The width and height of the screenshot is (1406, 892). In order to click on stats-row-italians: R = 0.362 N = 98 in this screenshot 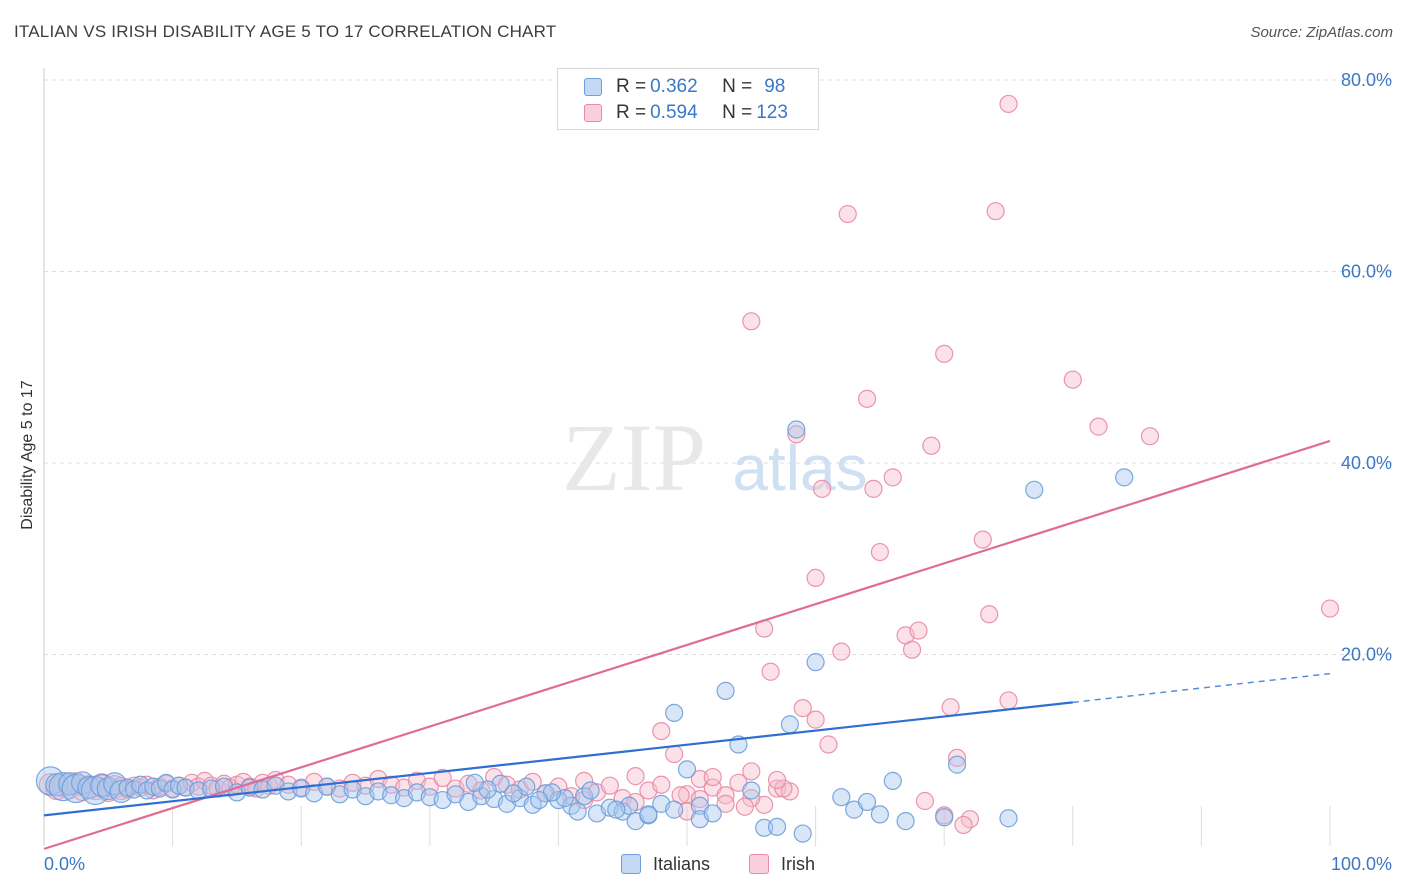, I will do `click(684, 87)`.